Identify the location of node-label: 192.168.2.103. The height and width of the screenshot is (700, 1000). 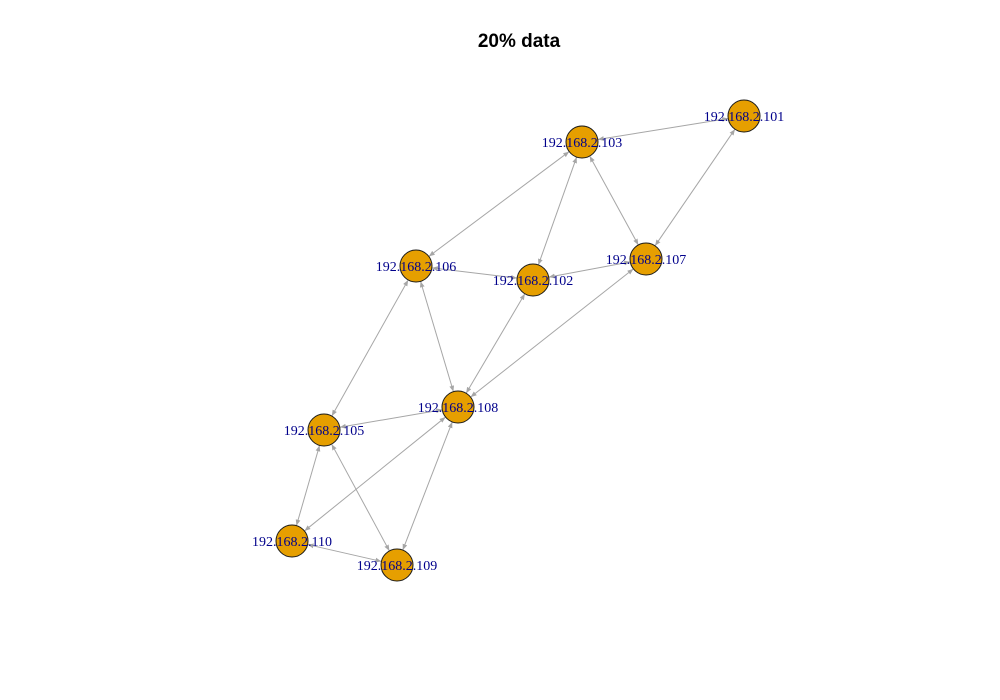
(582, 143).